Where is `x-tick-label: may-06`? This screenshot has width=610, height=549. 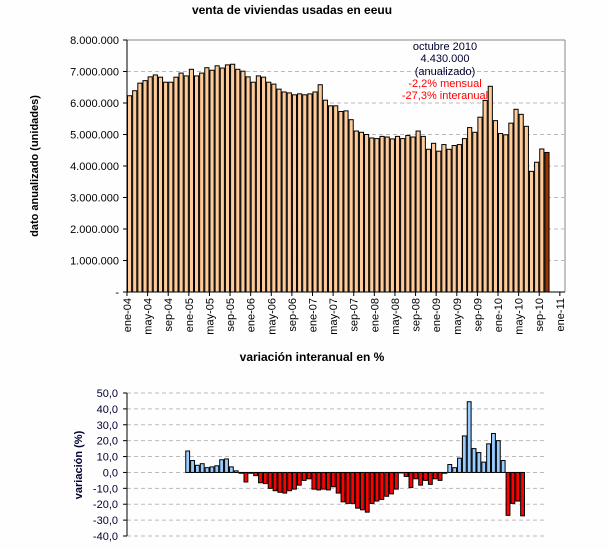
x-tick-label: may-06 is located at coordinates (272, 316).